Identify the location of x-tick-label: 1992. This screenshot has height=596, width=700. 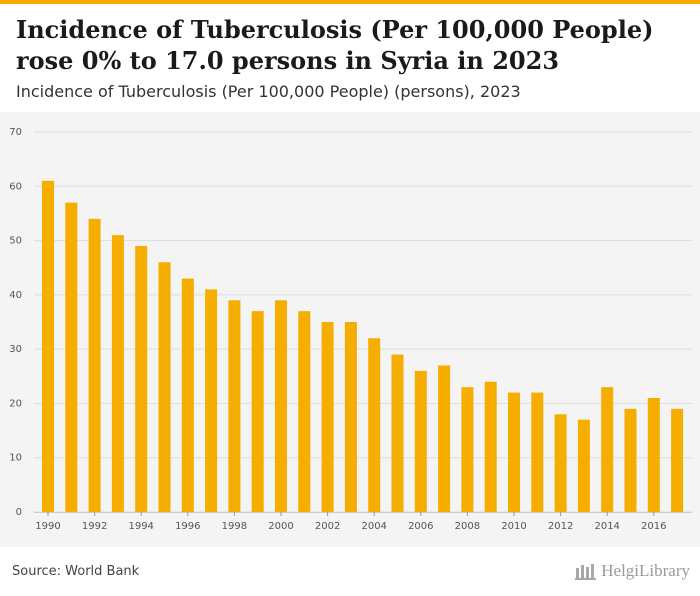
(94, 526).